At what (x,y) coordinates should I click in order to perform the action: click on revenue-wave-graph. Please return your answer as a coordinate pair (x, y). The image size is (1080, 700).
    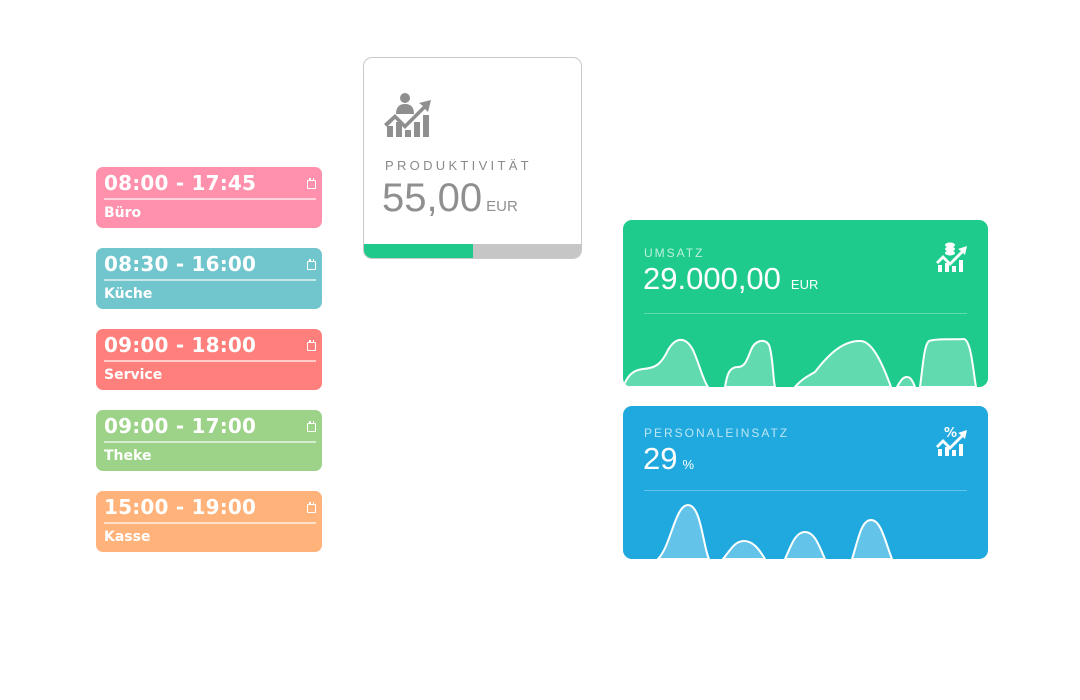
    Looking at the image, I should click on (800, 362).